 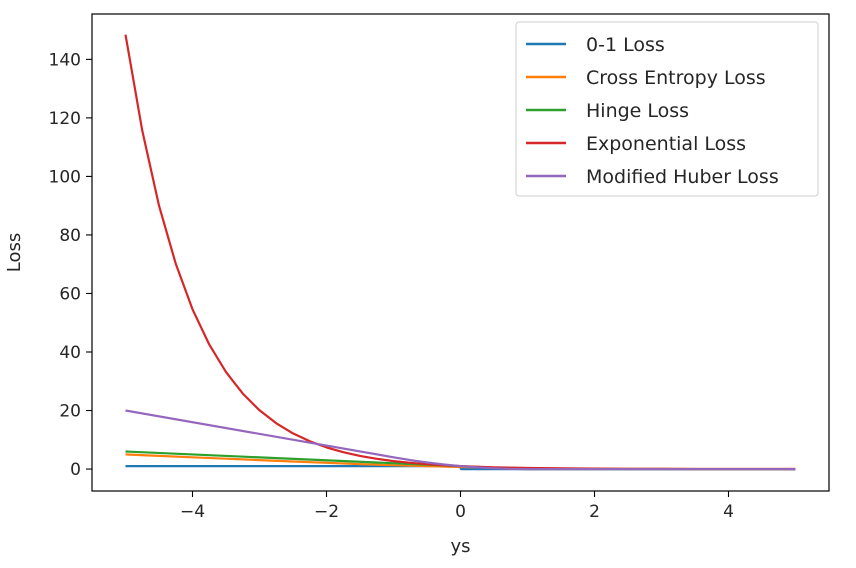 I want to click on legend-label-2: Hinge Loss, so click(x=637, y=111).